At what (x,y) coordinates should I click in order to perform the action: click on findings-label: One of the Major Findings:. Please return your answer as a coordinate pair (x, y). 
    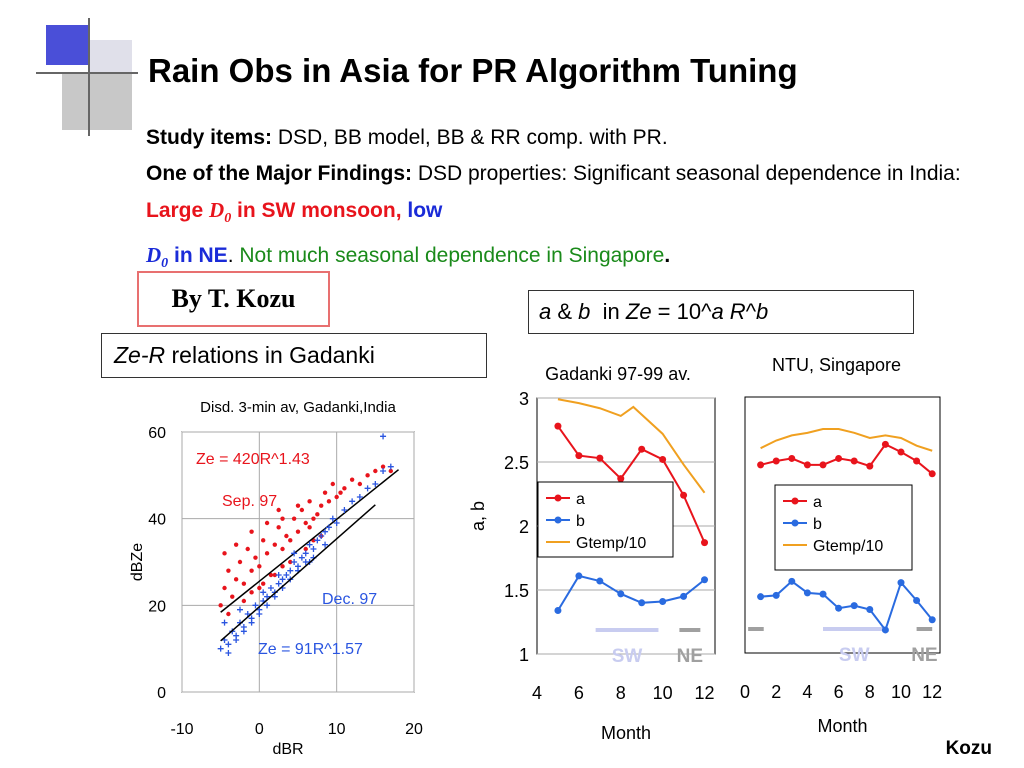
    Looking at the image, I should click on (279, 173).